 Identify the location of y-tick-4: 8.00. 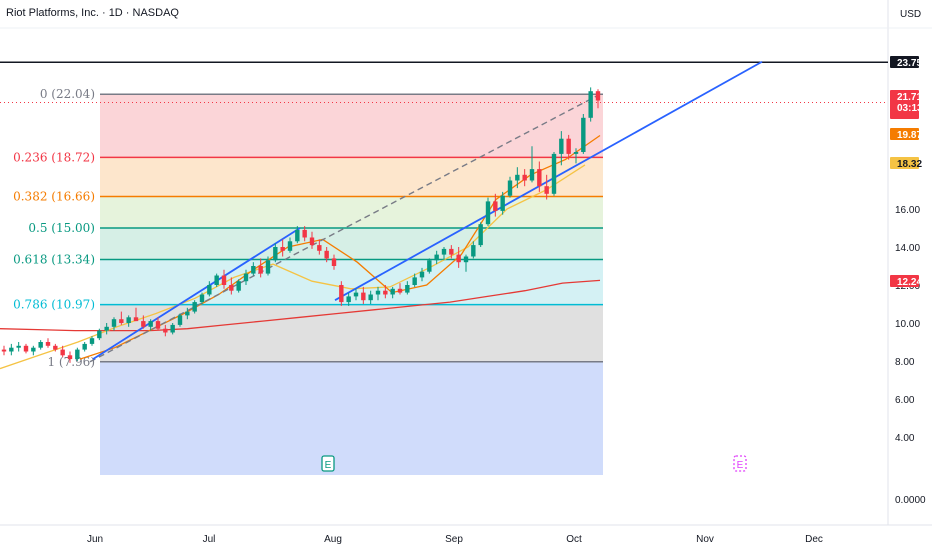
(905, 362).